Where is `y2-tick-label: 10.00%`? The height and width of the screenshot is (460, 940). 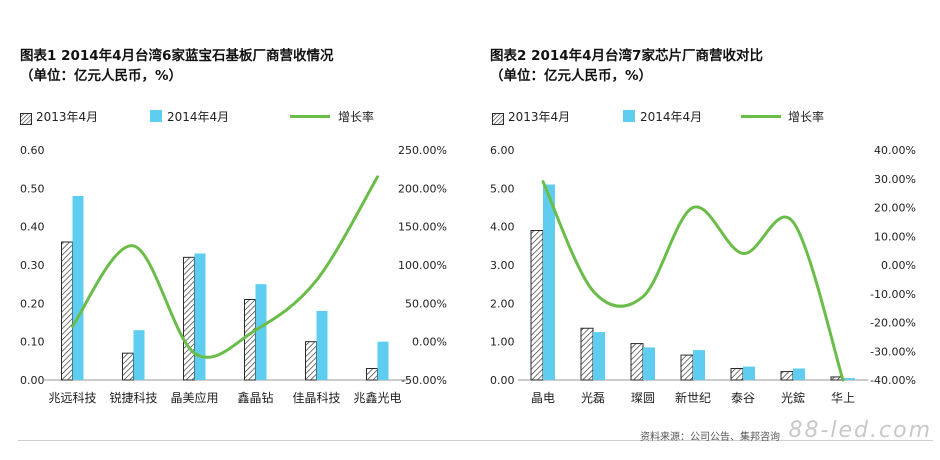 y2-tick-label: 10.00% is located at coordinates (895, 236).